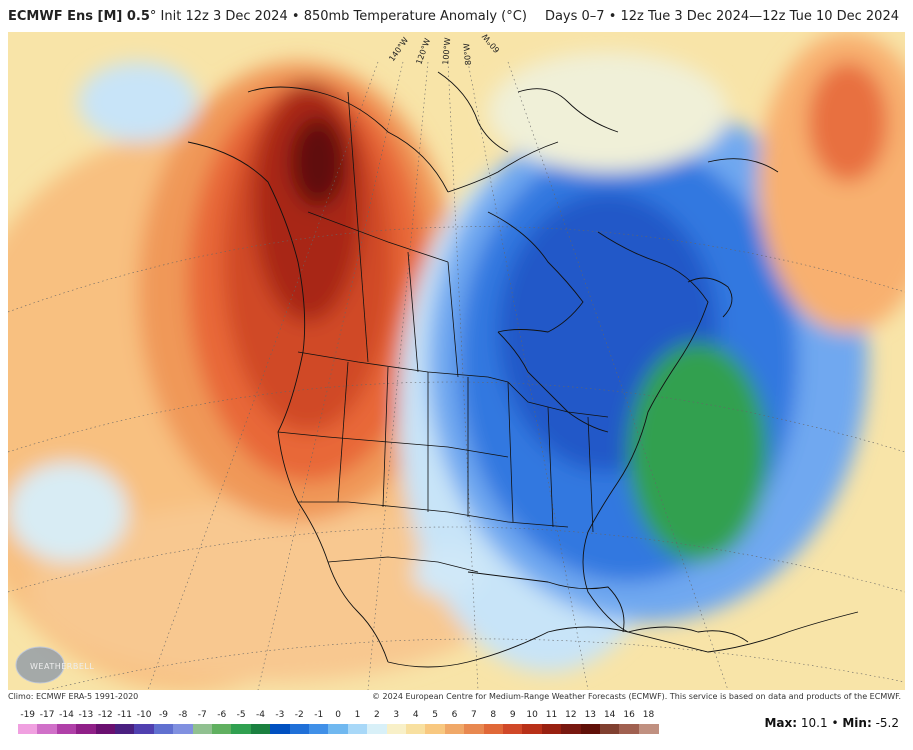 Image resolution: width=913 pixels, height=750 pixels. I want to click on weatherbell-logo: WEATHERBELL, so click(53, 665).